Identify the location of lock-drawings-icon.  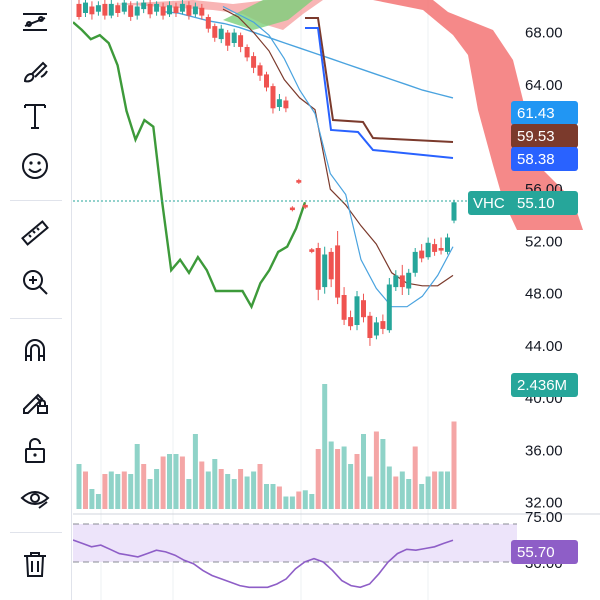
(35, 401).